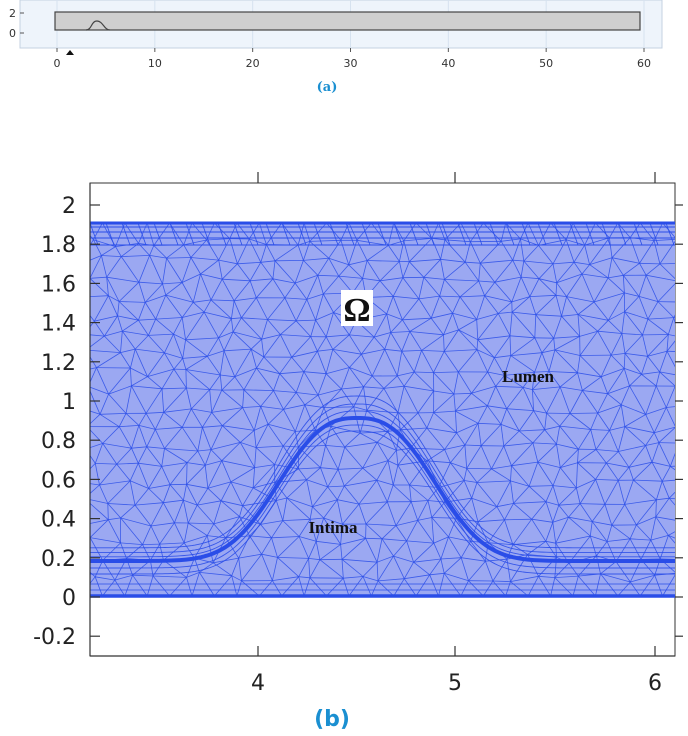 The width and height of the screenshot is (688, 736). What do you see at coordinates (69, 598) in the screenshot?
I see `panel-b-y-tick-label: 0` at bounding box center [69, 598].